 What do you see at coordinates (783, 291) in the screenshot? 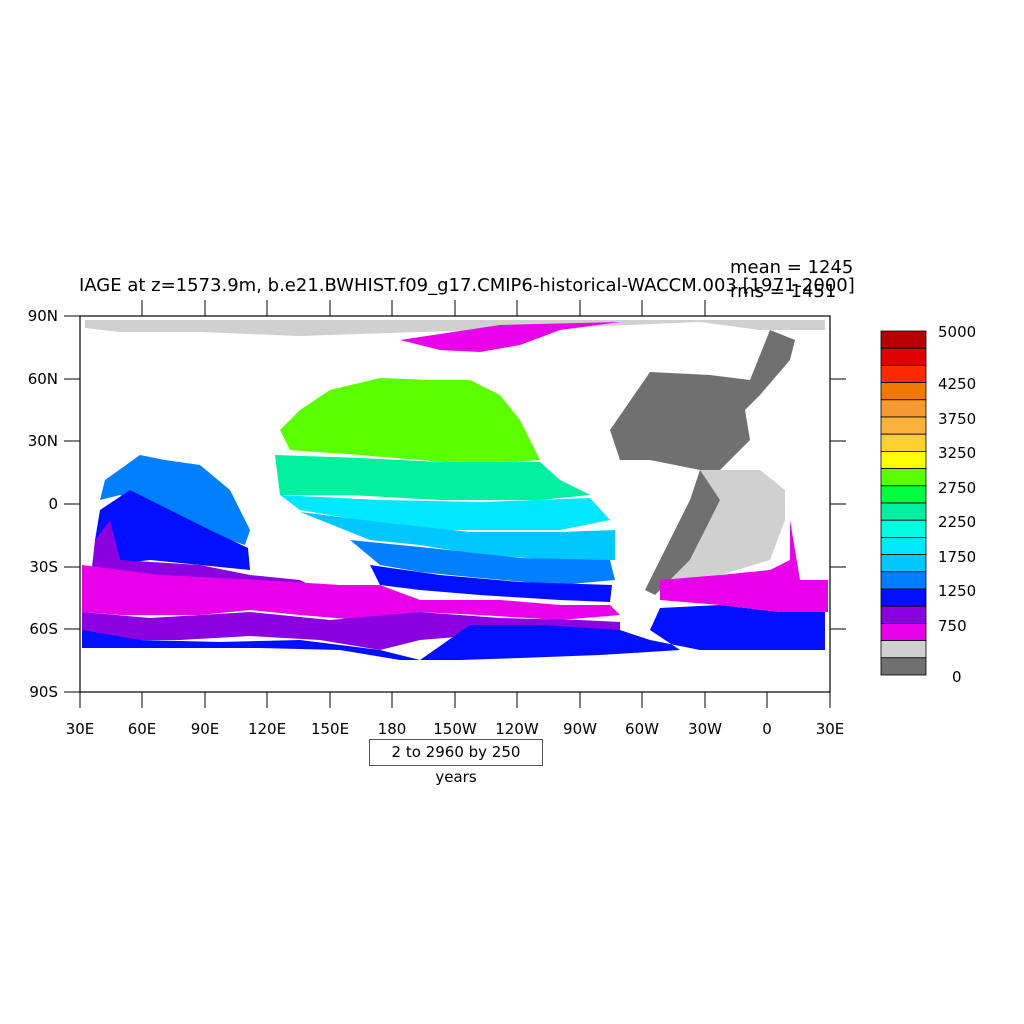
I see `rms-value: rms = 1451` at bounding box center [783, 291].